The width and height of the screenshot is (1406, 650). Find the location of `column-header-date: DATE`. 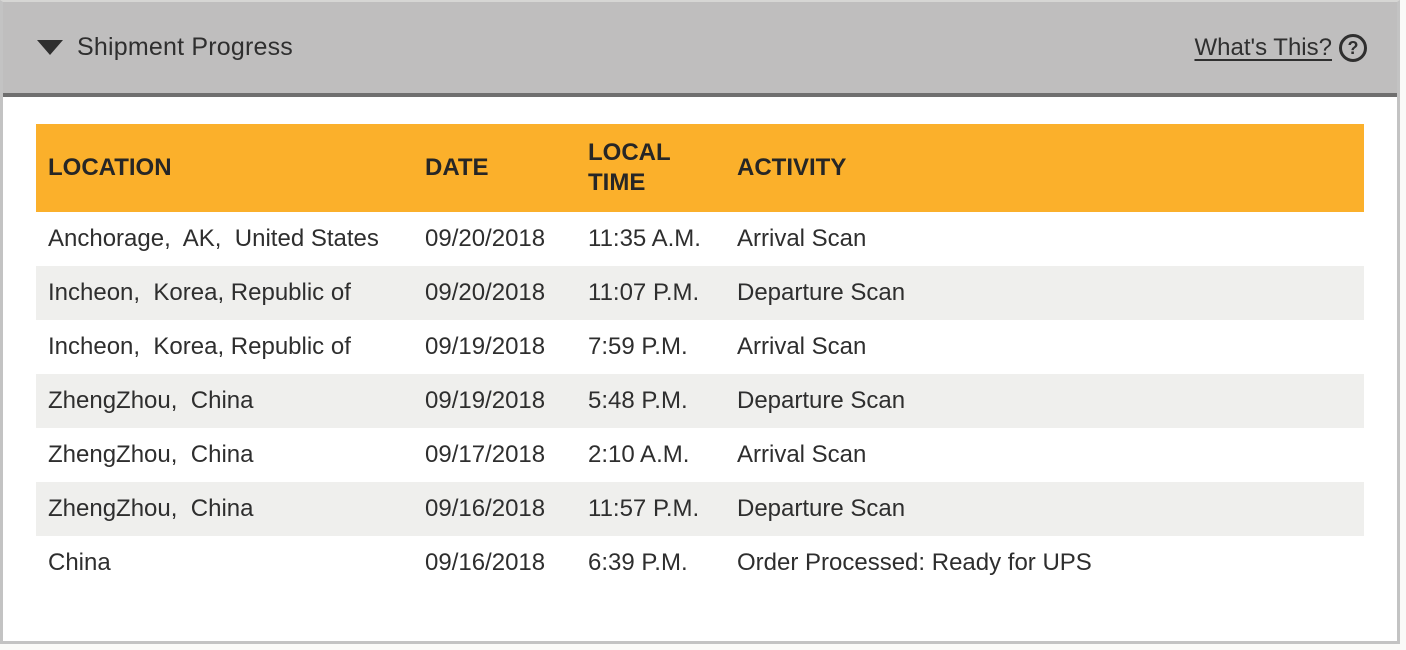

column-header-date: DATE is located at coordinates (506, 168).